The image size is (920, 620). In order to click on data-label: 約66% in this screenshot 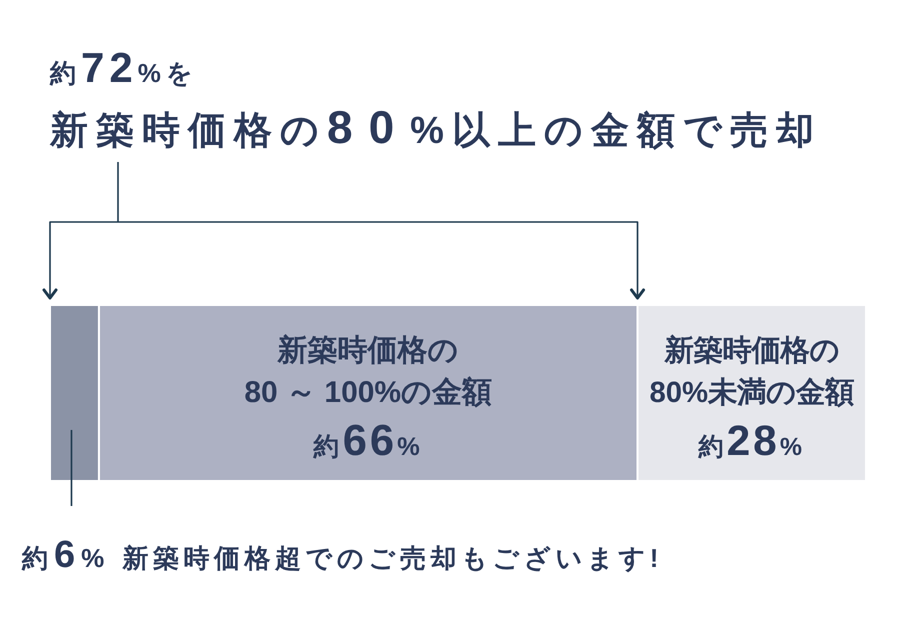, I will do `click(367, 441)`.